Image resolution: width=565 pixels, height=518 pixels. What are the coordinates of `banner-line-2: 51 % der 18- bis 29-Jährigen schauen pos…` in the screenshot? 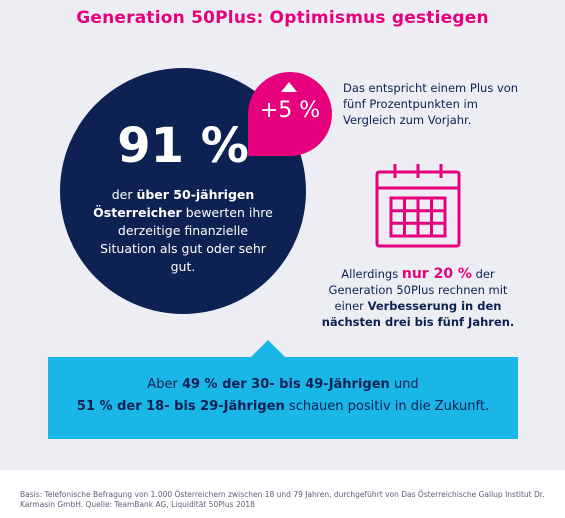 It's located at (283, 406).